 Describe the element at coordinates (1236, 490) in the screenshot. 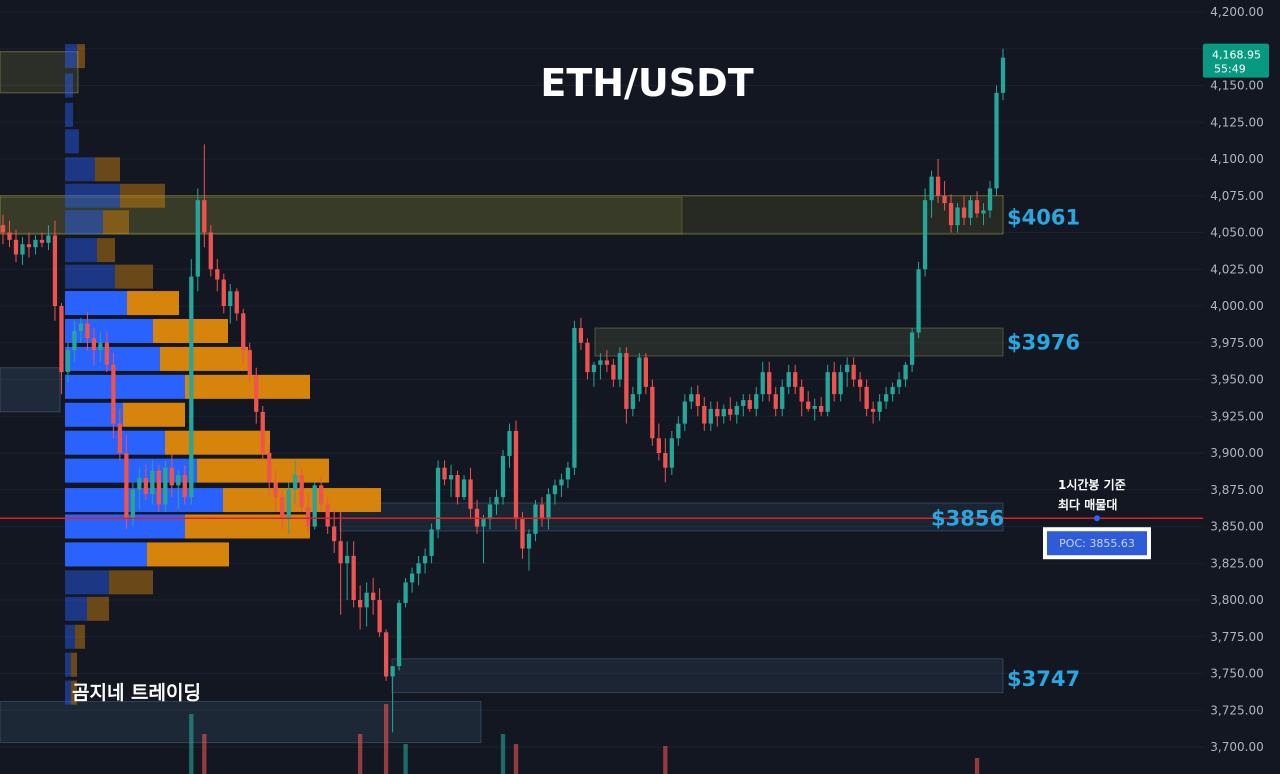

I see `price-tick-label-13: 3,875.00` at that location.